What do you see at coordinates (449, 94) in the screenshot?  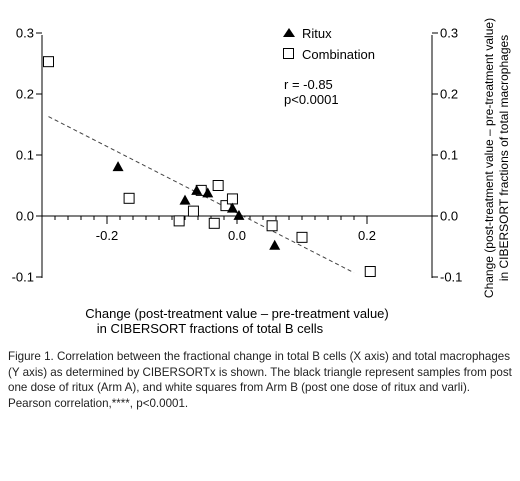 I see `y-tick-label-right: 0.2` at bounding box center [449, 94].